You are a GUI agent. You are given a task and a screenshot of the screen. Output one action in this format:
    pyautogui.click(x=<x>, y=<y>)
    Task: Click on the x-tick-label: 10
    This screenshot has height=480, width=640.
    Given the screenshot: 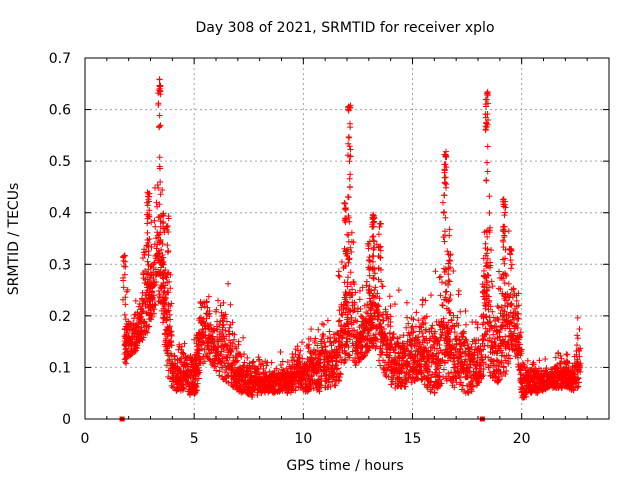 What is the action you would take?
    pyautogui.click(x=303, y=439)
    